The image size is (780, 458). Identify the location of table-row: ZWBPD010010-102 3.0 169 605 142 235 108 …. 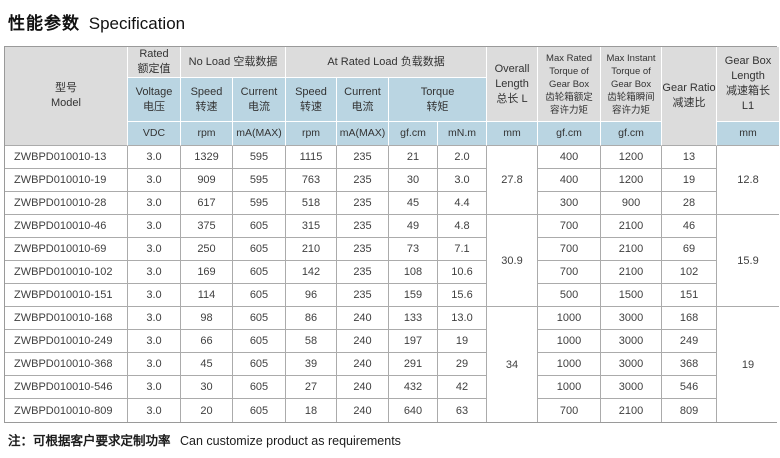
(392, 272).